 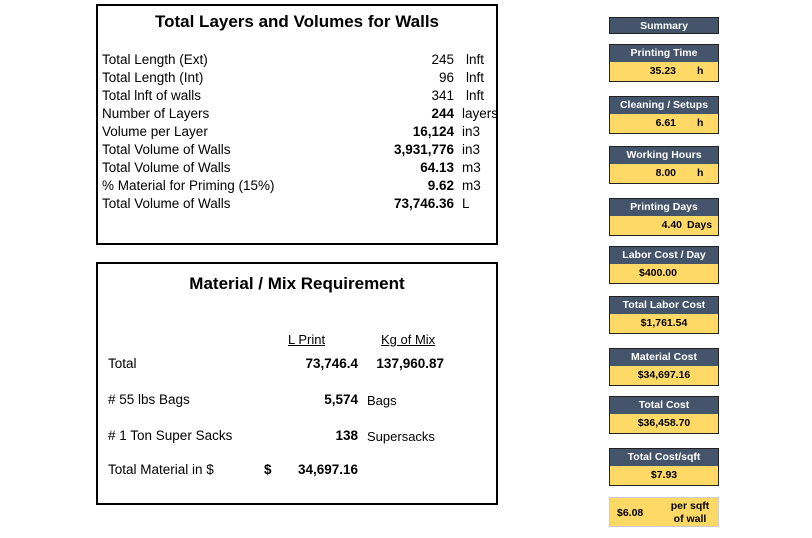 What do you see at coordinates (664, 512) in the screenshot?
I see `wall-cost-box: $6.08 per sqft of wall` at bounding box center [664, 512].